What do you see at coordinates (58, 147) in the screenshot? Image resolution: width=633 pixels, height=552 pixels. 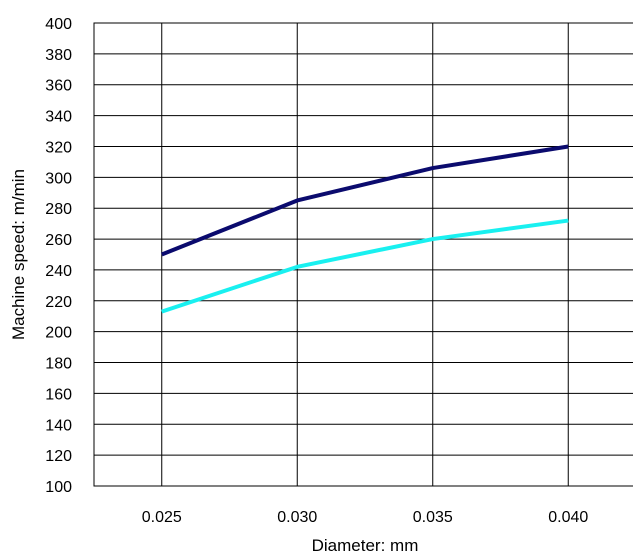 I see `y-tick-label: 320` at bounding box center [58, 147].